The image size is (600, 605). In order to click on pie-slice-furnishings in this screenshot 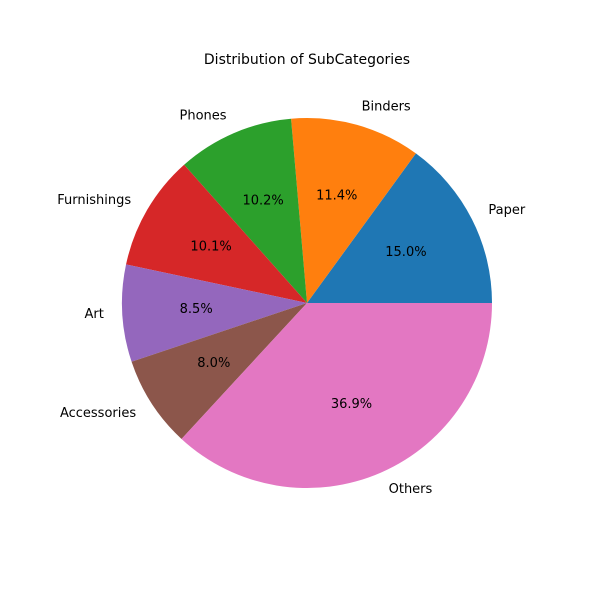, I will do `click(216, 233)`.